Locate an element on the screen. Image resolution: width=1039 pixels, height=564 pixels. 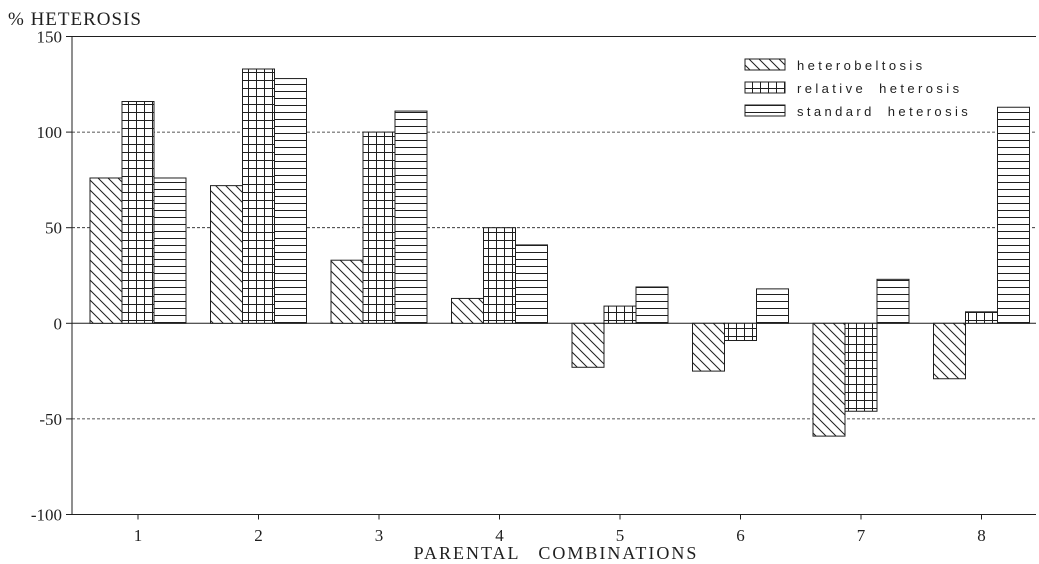
x-tick-label: 2 is located at coordinates (258, 535).